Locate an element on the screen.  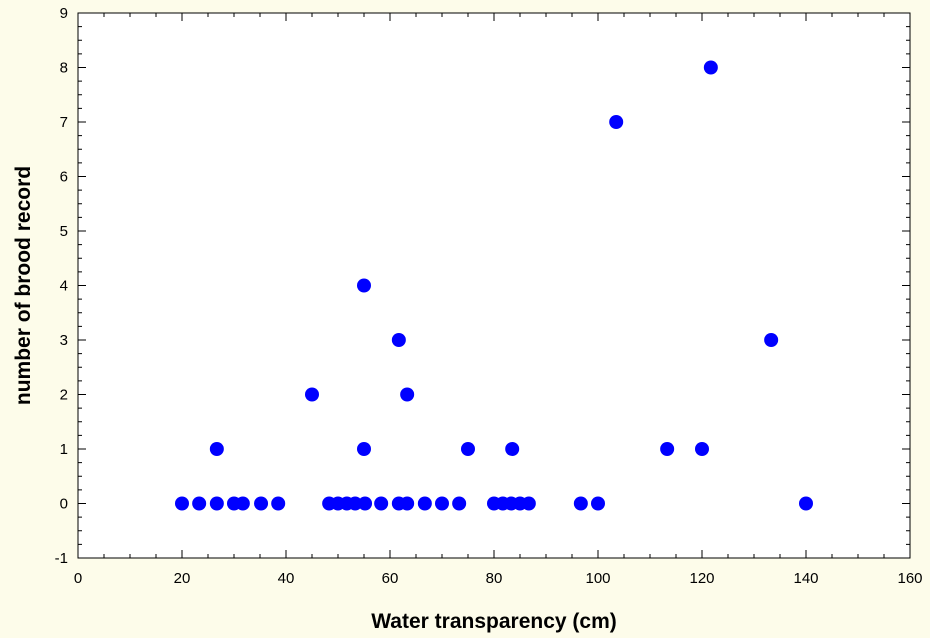
x-tick-label: 0 is located at coordinates (78, 578).